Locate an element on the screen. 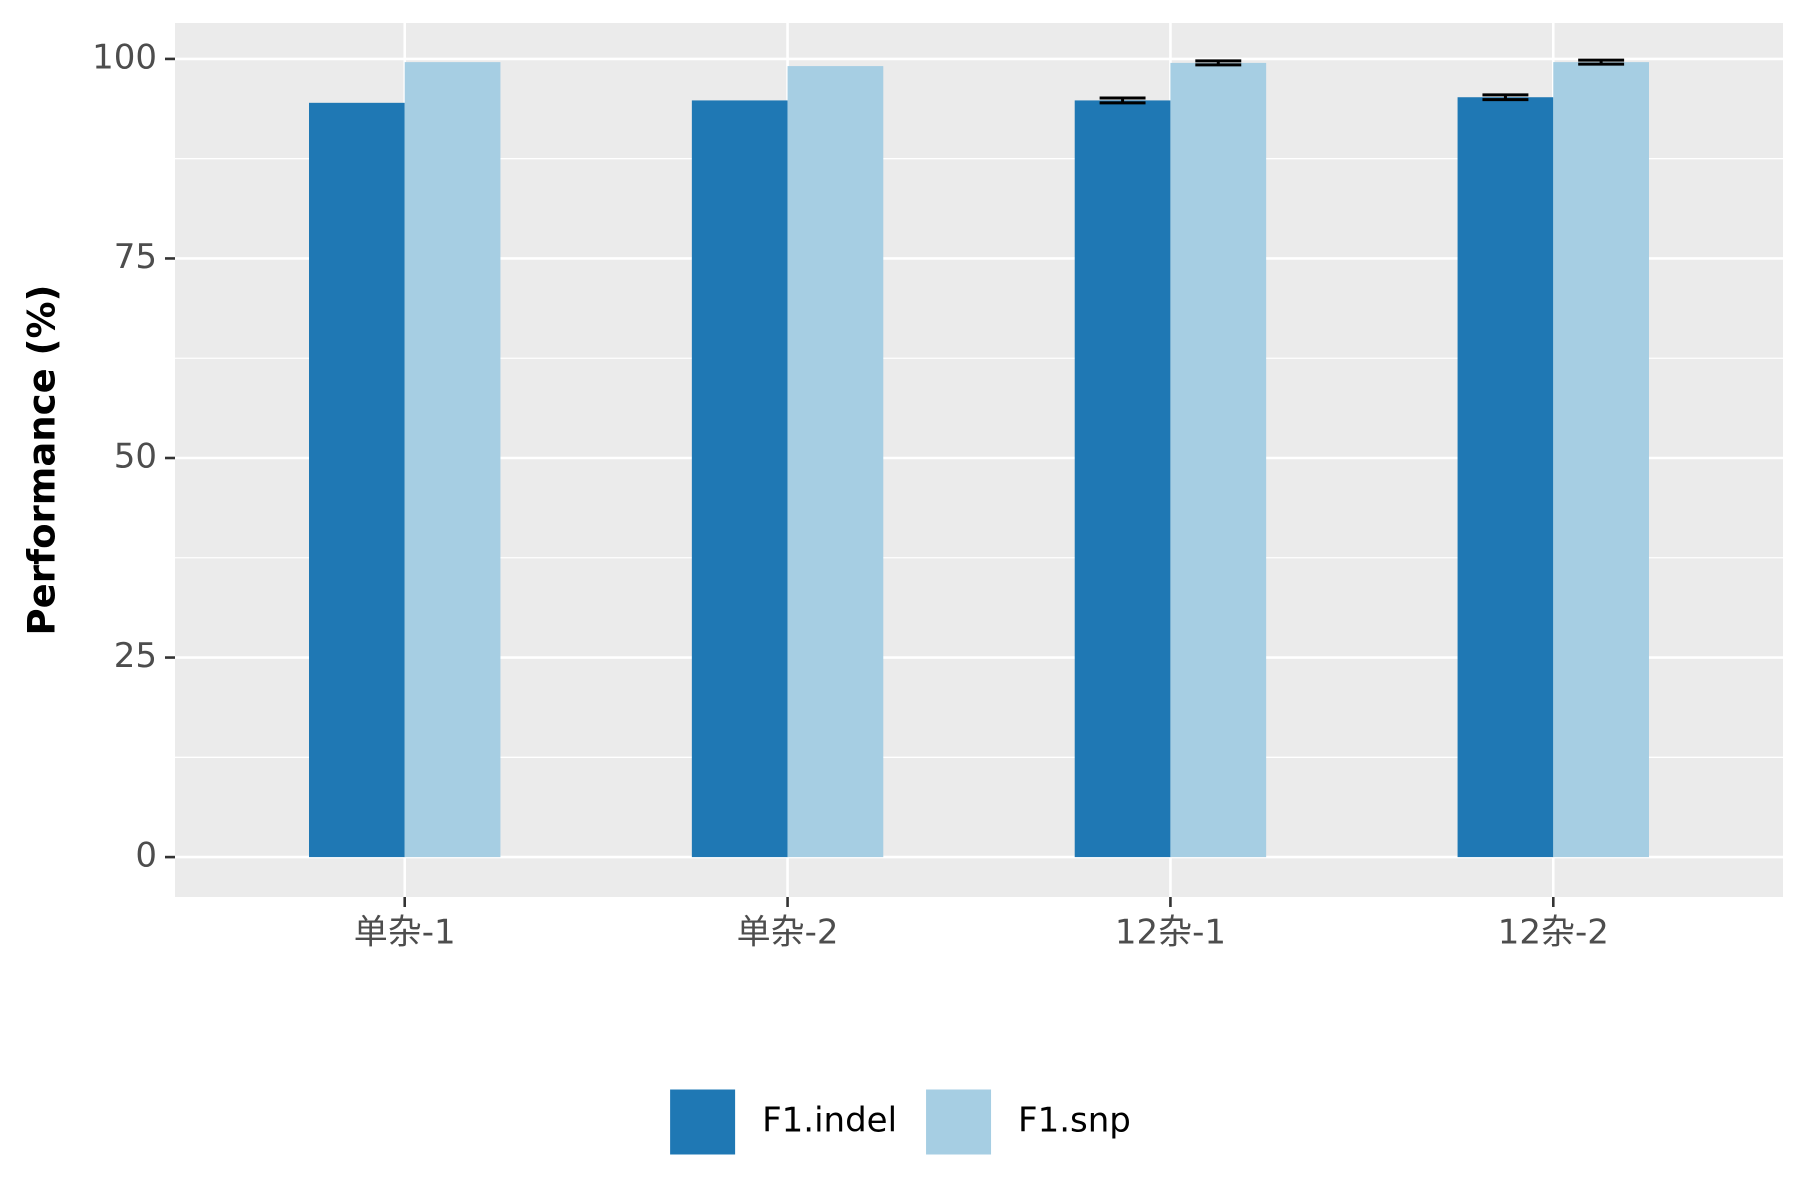 This screenshot has height=1200, width=1800. y-tick-label: 75 is located at coordinates (135, 257).